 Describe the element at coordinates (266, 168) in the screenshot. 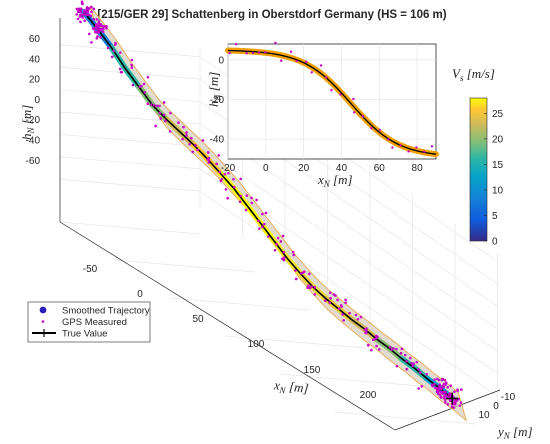

I see `inset-x-tick-label: 0` at that location.